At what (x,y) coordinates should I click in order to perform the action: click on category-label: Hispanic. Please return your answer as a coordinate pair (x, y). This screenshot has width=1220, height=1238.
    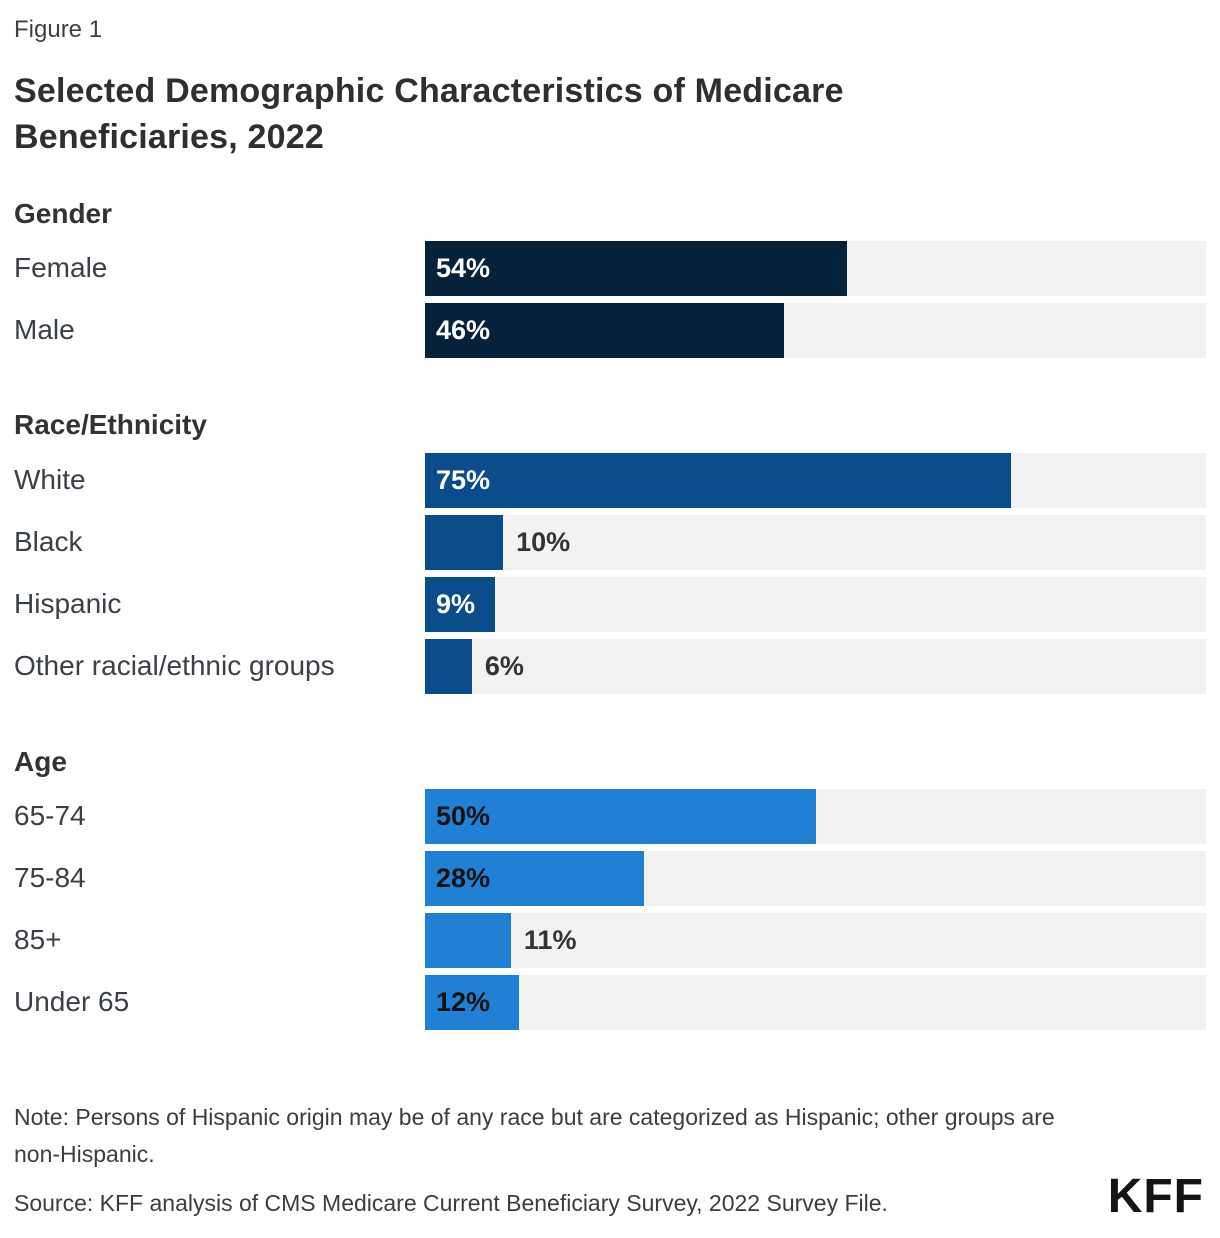
    Looking at the image, I should click on (68, 603).